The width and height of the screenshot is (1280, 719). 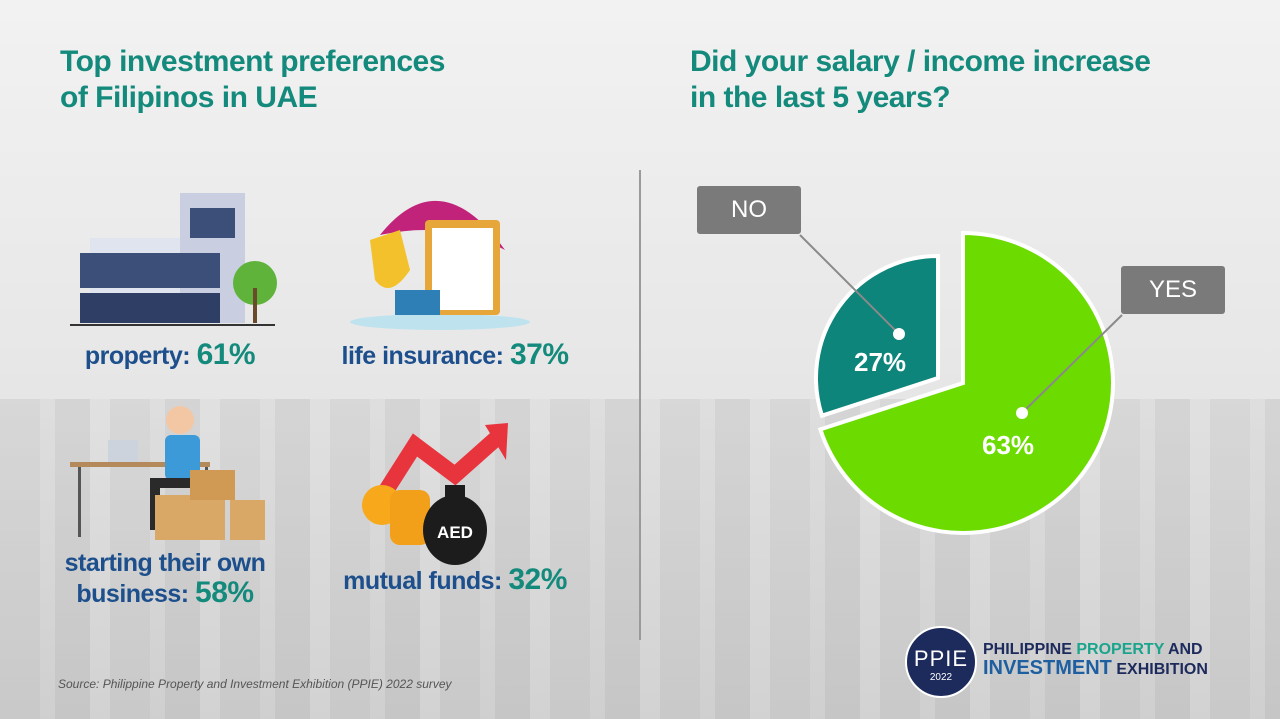 I want to click on leader-dot-no, so click(x=899, y=334).